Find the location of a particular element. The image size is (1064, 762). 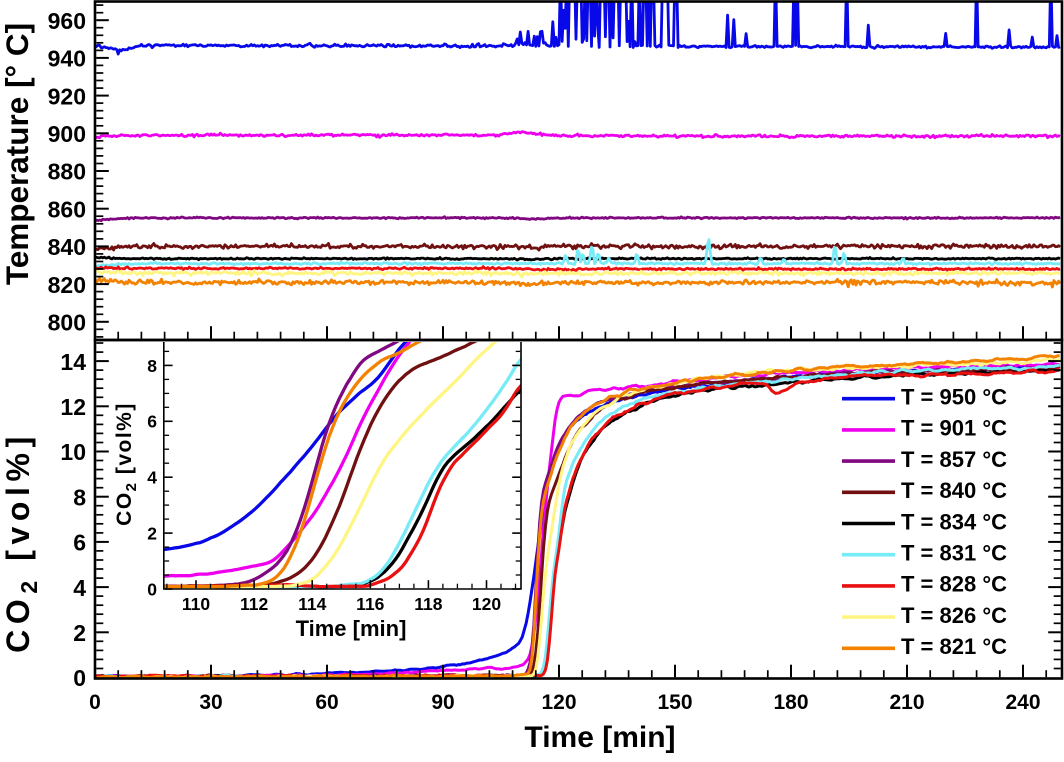

svg-text: 920 is located at coordinates (67, 96).